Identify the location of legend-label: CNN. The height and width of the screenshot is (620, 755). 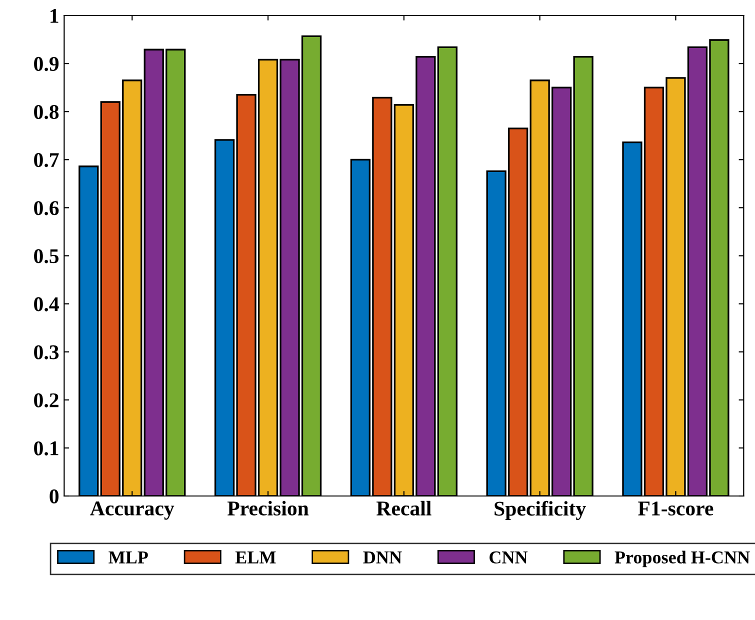
(509, 557).